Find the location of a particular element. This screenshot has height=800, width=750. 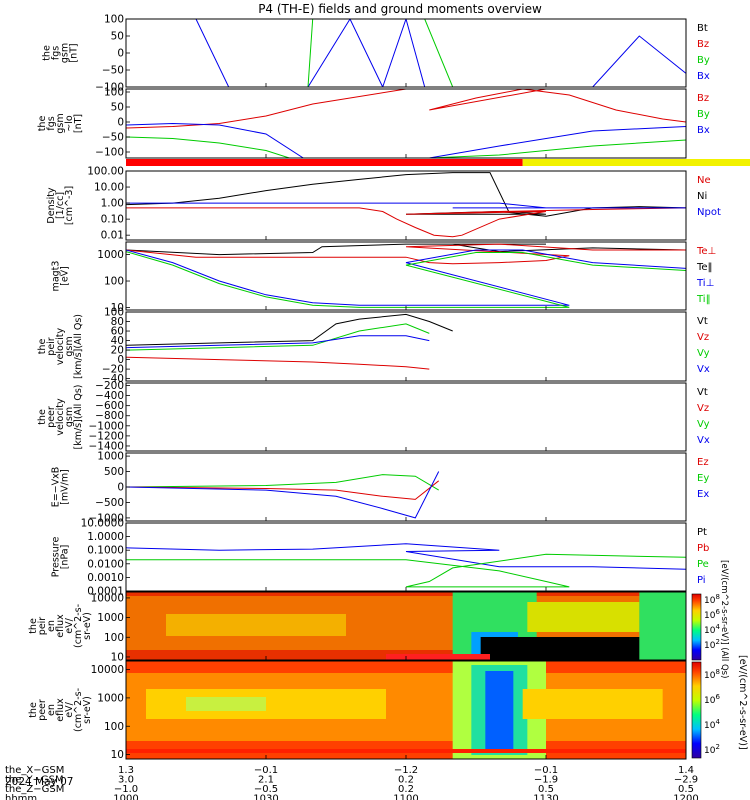

legend-Ex: Ex is located at coordinates (703, 494).